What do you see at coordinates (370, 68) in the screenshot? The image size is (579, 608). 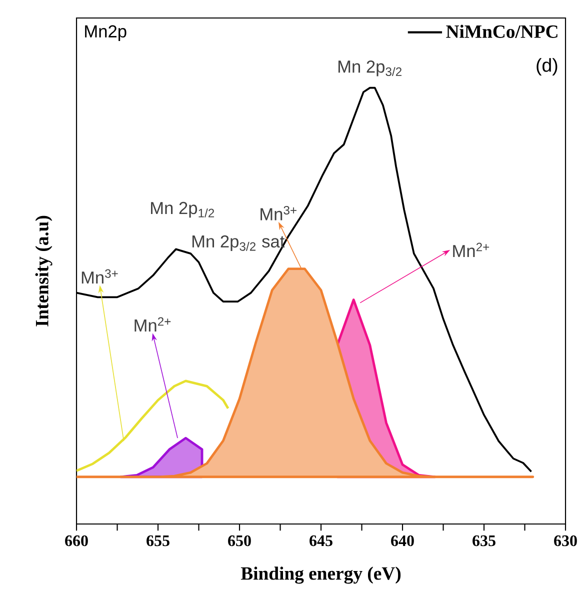 I see `annotation: Mn 2p$_{3/2}$` at bounding box center [370, 68].